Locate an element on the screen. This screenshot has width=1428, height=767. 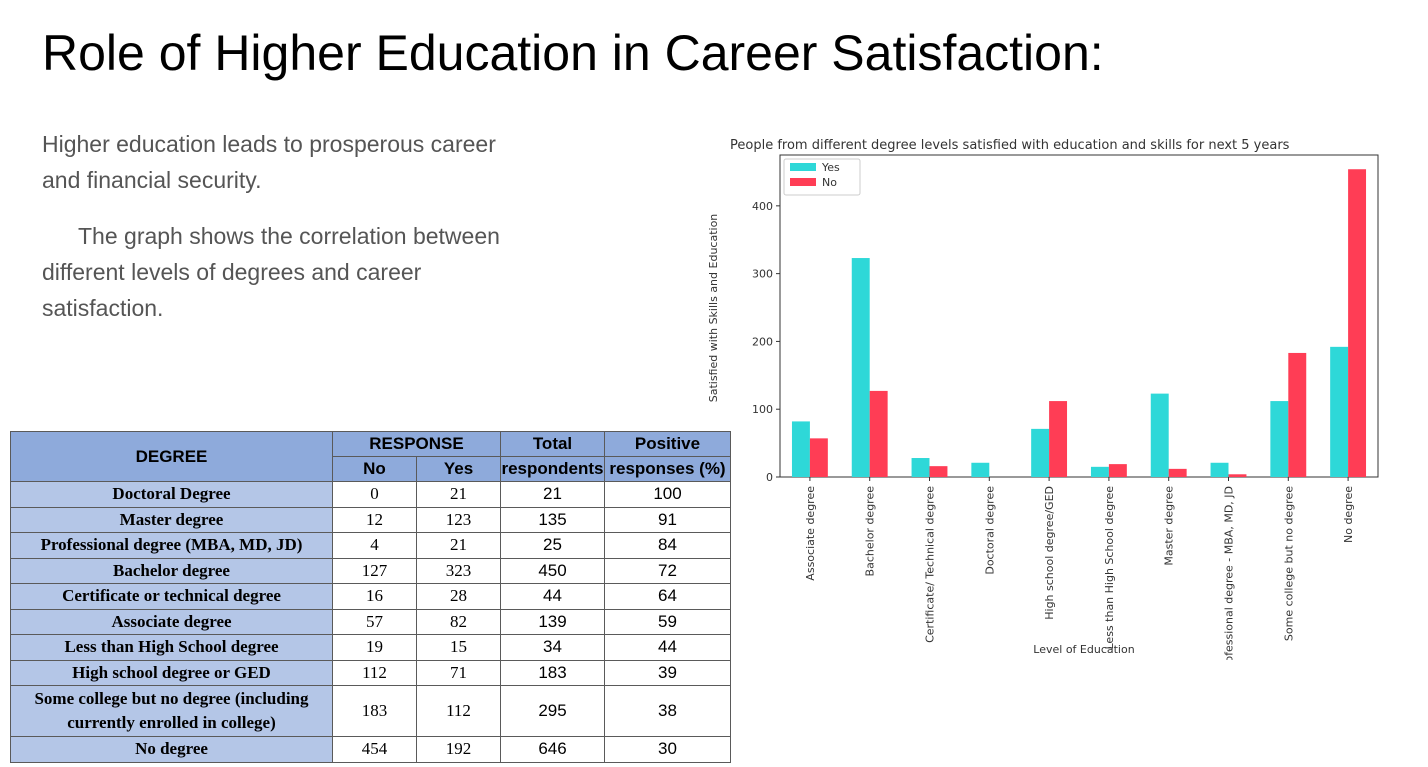
degree-cell: High school degree or GED is located at coordinates (171, 672).